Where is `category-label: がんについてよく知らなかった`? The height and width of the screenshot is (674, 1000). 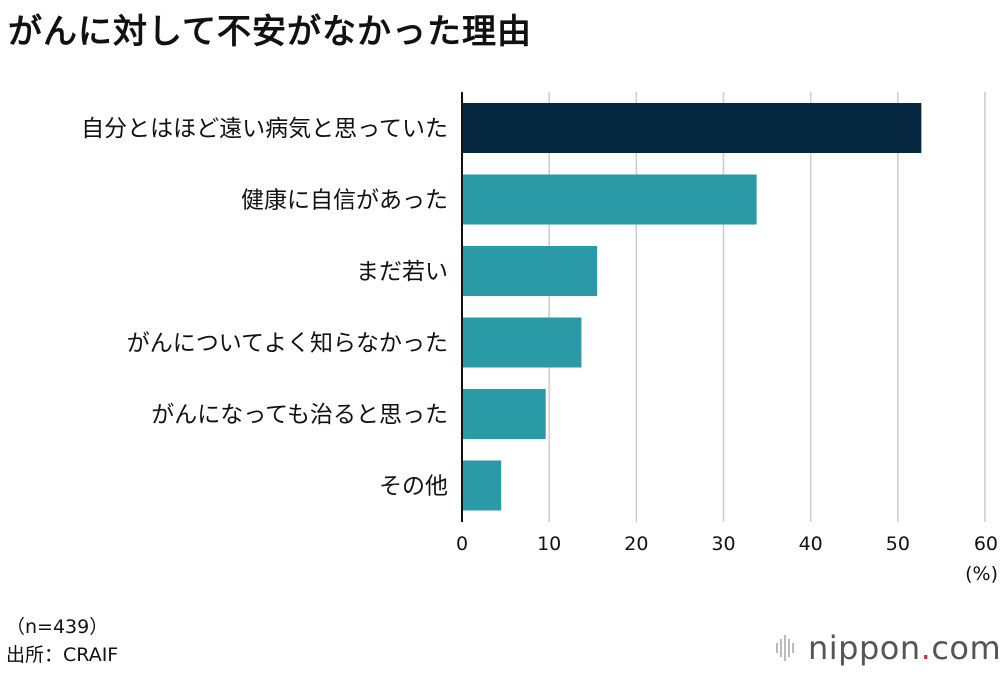 category-label: がんについてよく知らなかった is located at coordinates (287, 344).